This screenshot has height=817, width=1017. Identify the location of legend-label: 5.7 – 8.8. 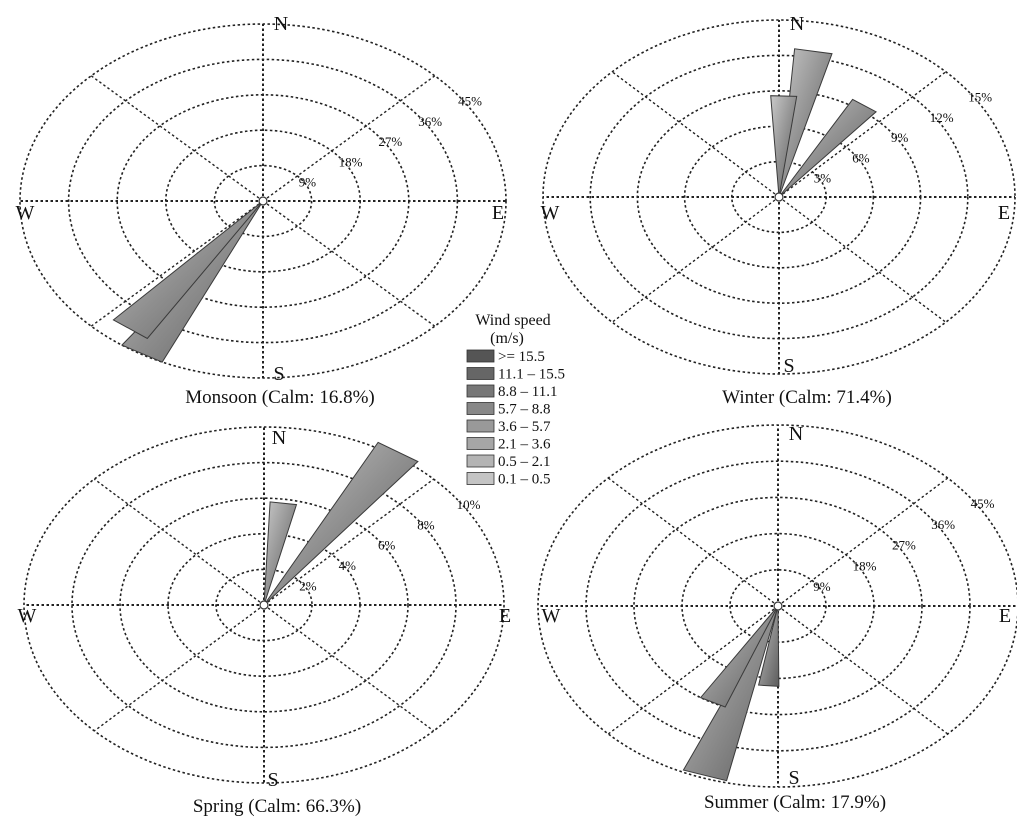
(524, 410).